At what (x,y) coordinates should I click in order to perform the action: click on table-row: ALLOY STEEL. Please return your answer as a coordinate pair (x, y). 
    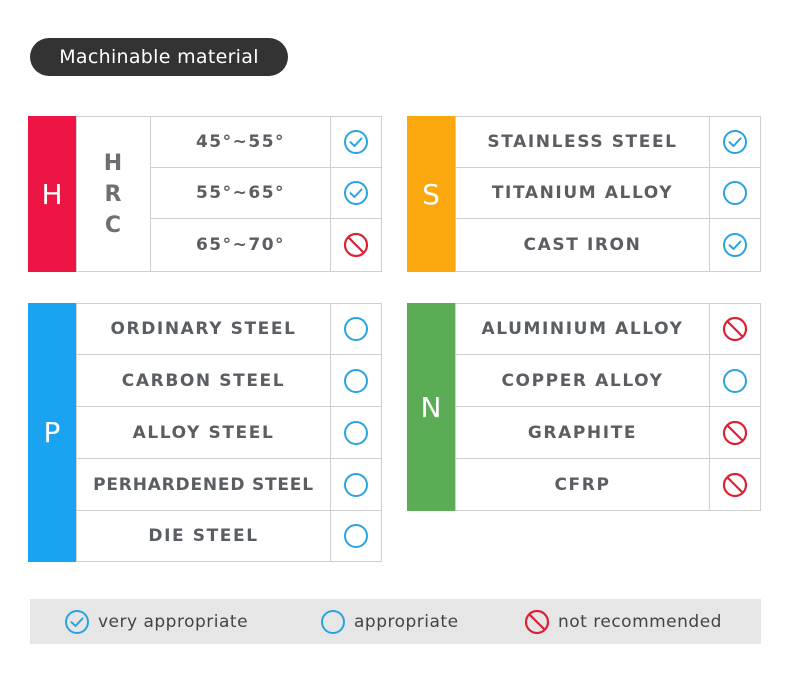
    Looking at the image, I should click on (203, 432).